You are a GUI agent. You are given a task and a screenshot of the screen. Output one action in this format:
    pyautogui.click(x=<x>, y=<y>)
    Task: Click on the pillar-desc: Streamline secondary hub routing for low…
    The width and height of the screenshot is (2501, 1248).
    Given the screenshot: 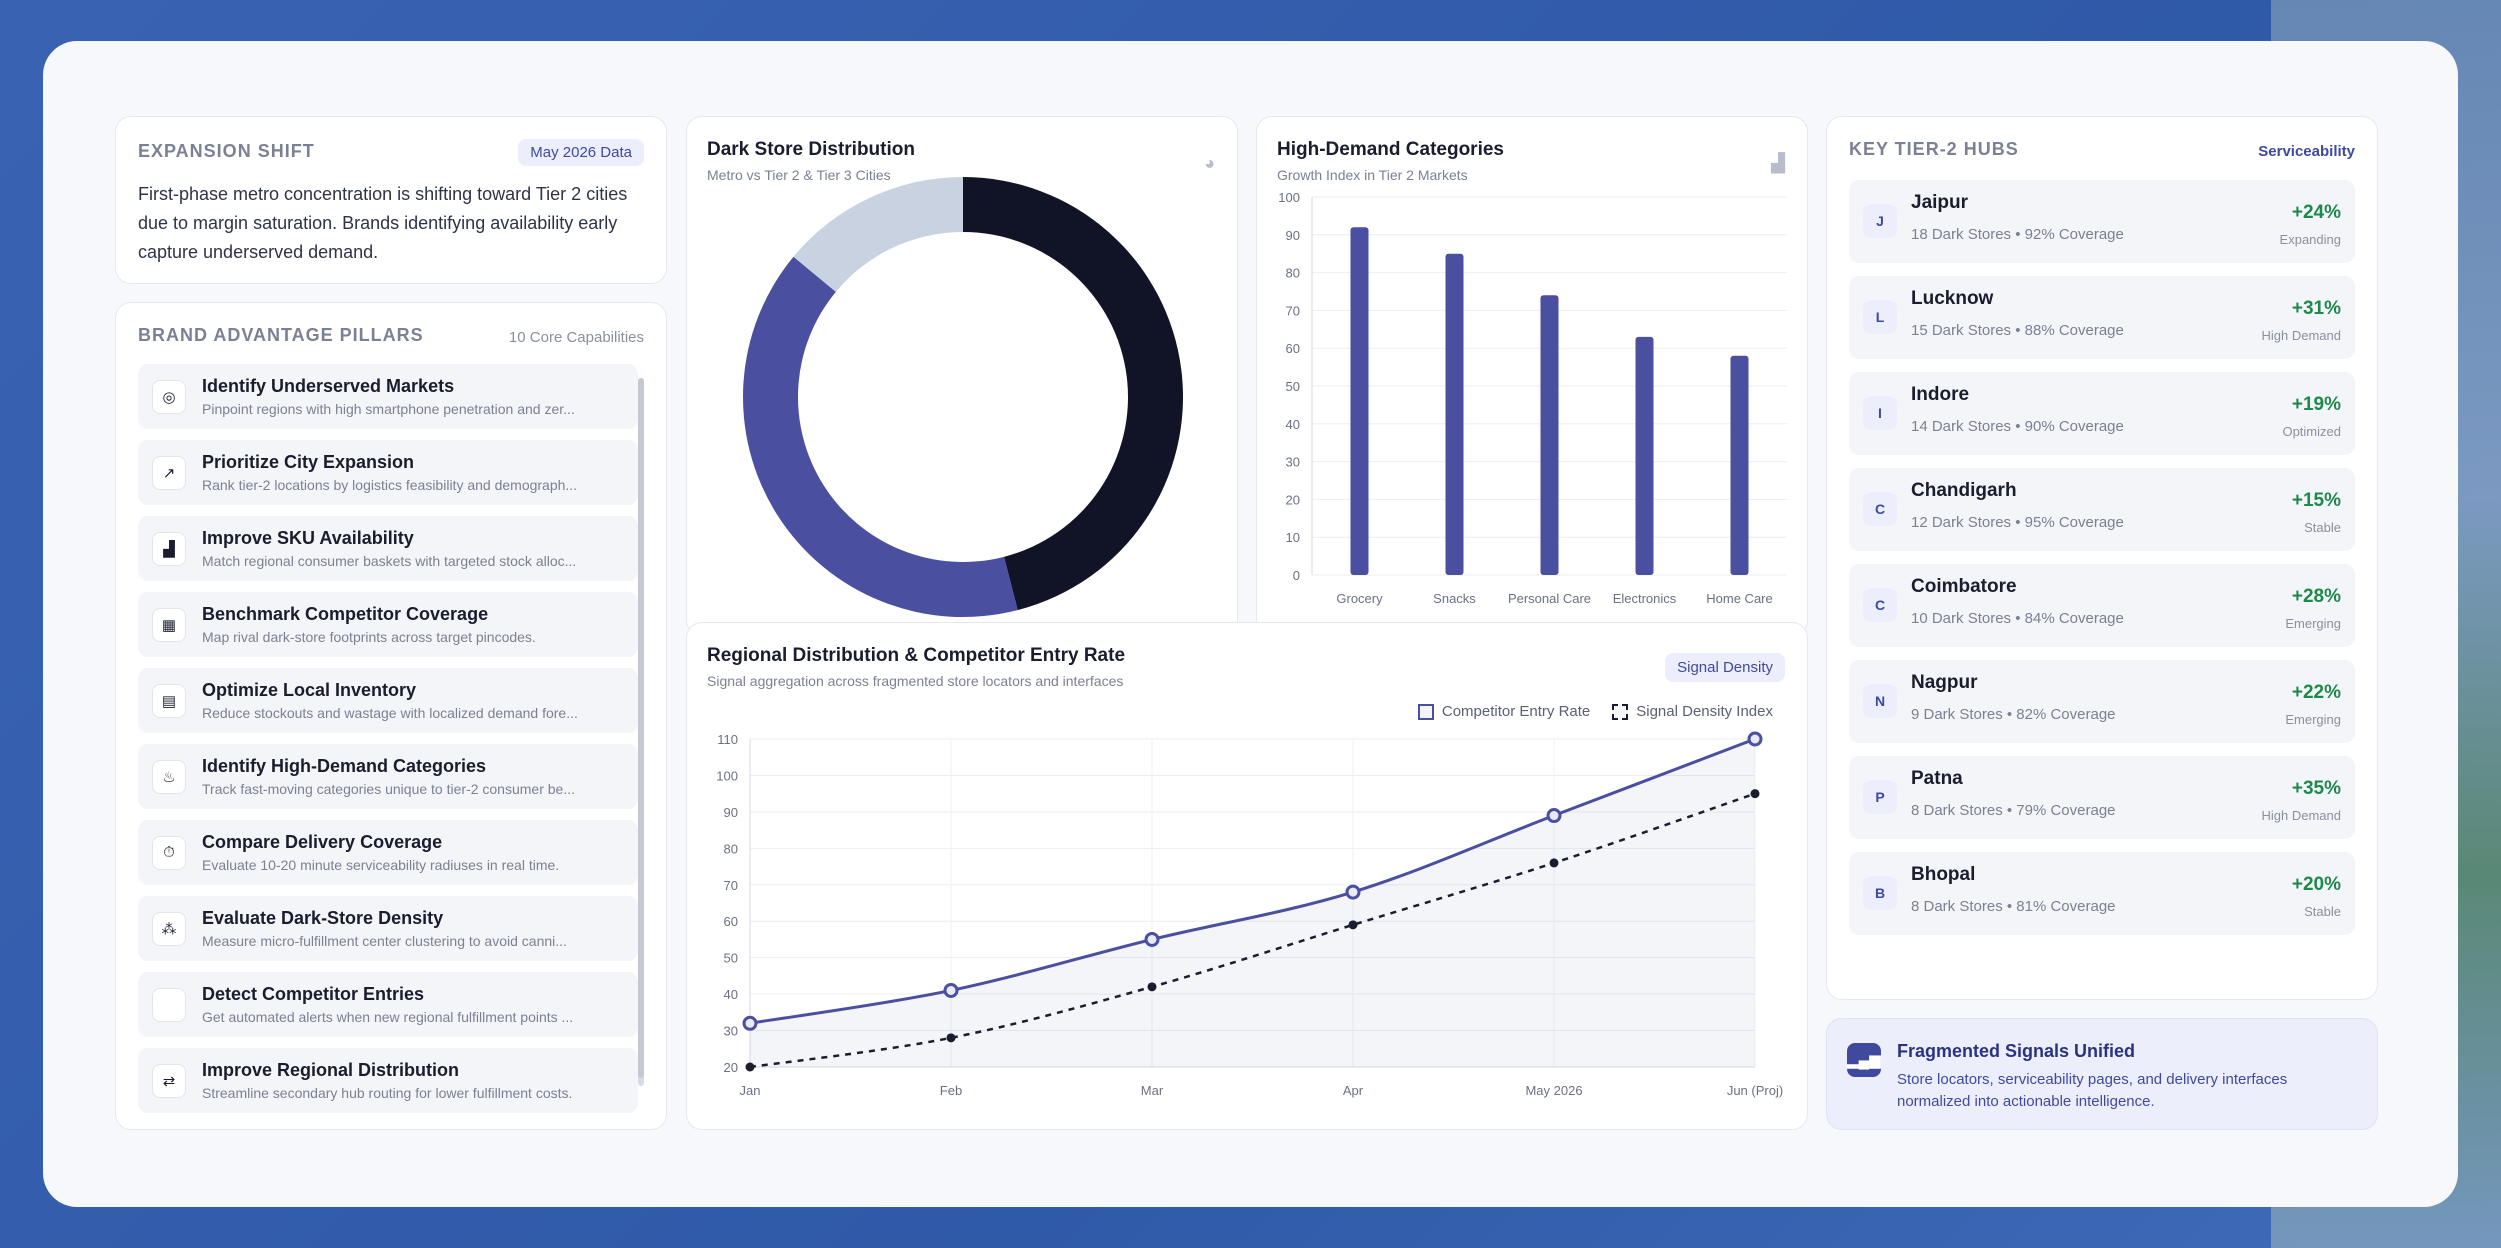 What is the action you would take?
    pyautogui.click(x=387, y=1093)
    